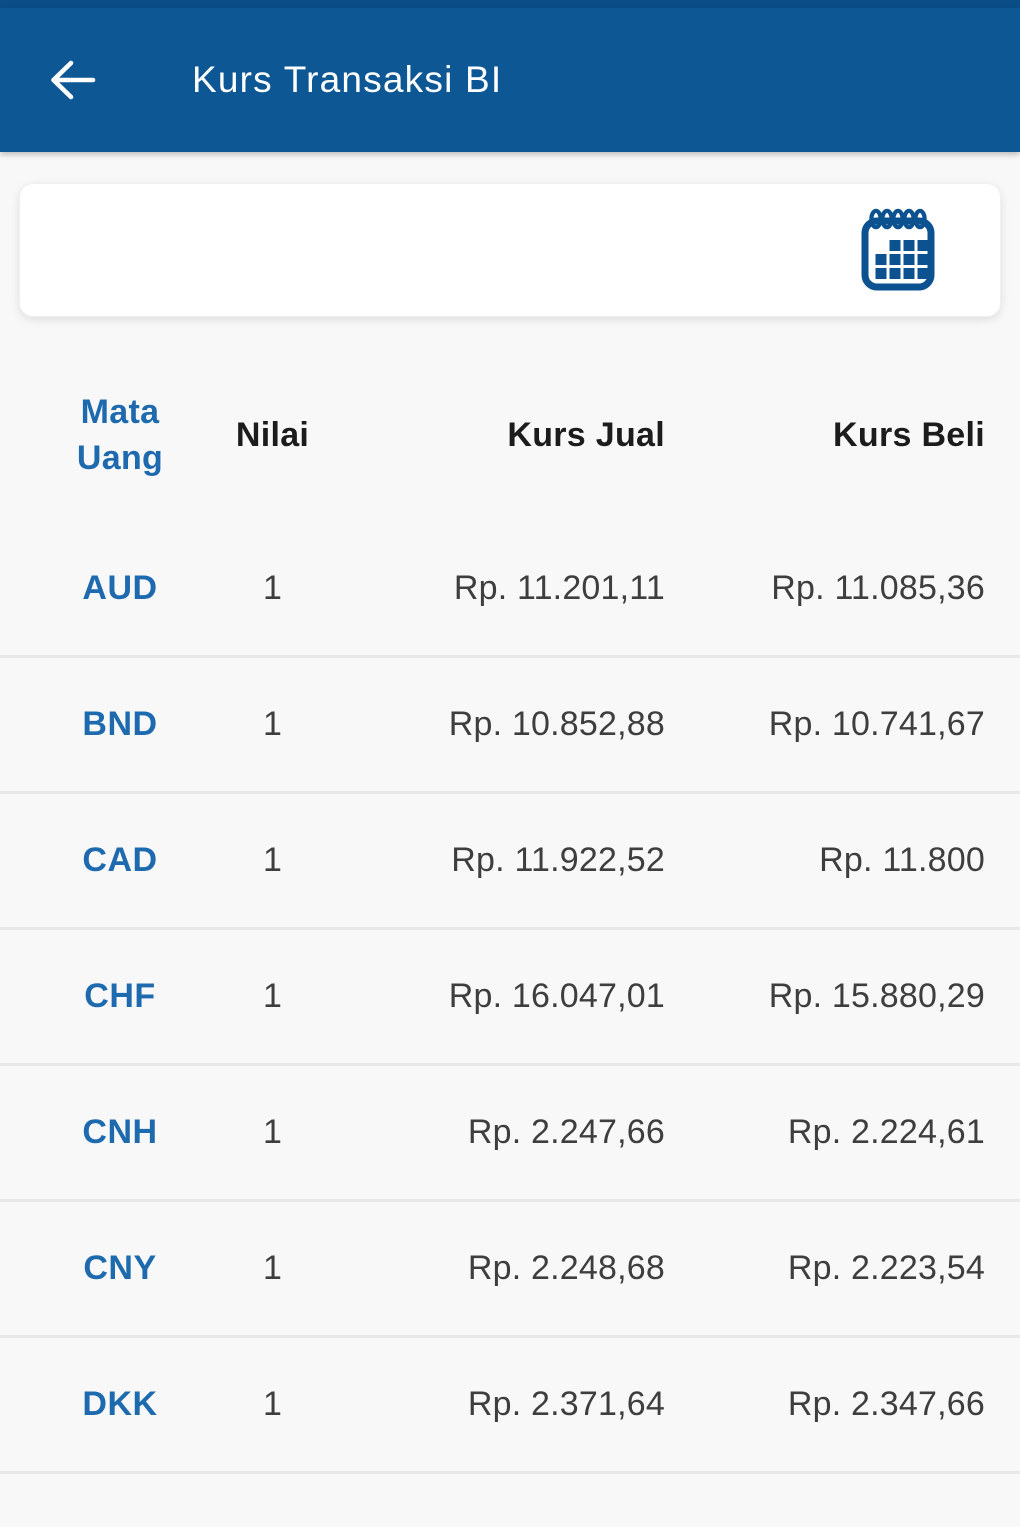 This screenshot has width=1020, height=1527. What do you see at coordinates (566, 1268) in the screenshot?
I see `cell-kurs-jual: Rp. 2.248,68` at bounding box center [566, 1268].